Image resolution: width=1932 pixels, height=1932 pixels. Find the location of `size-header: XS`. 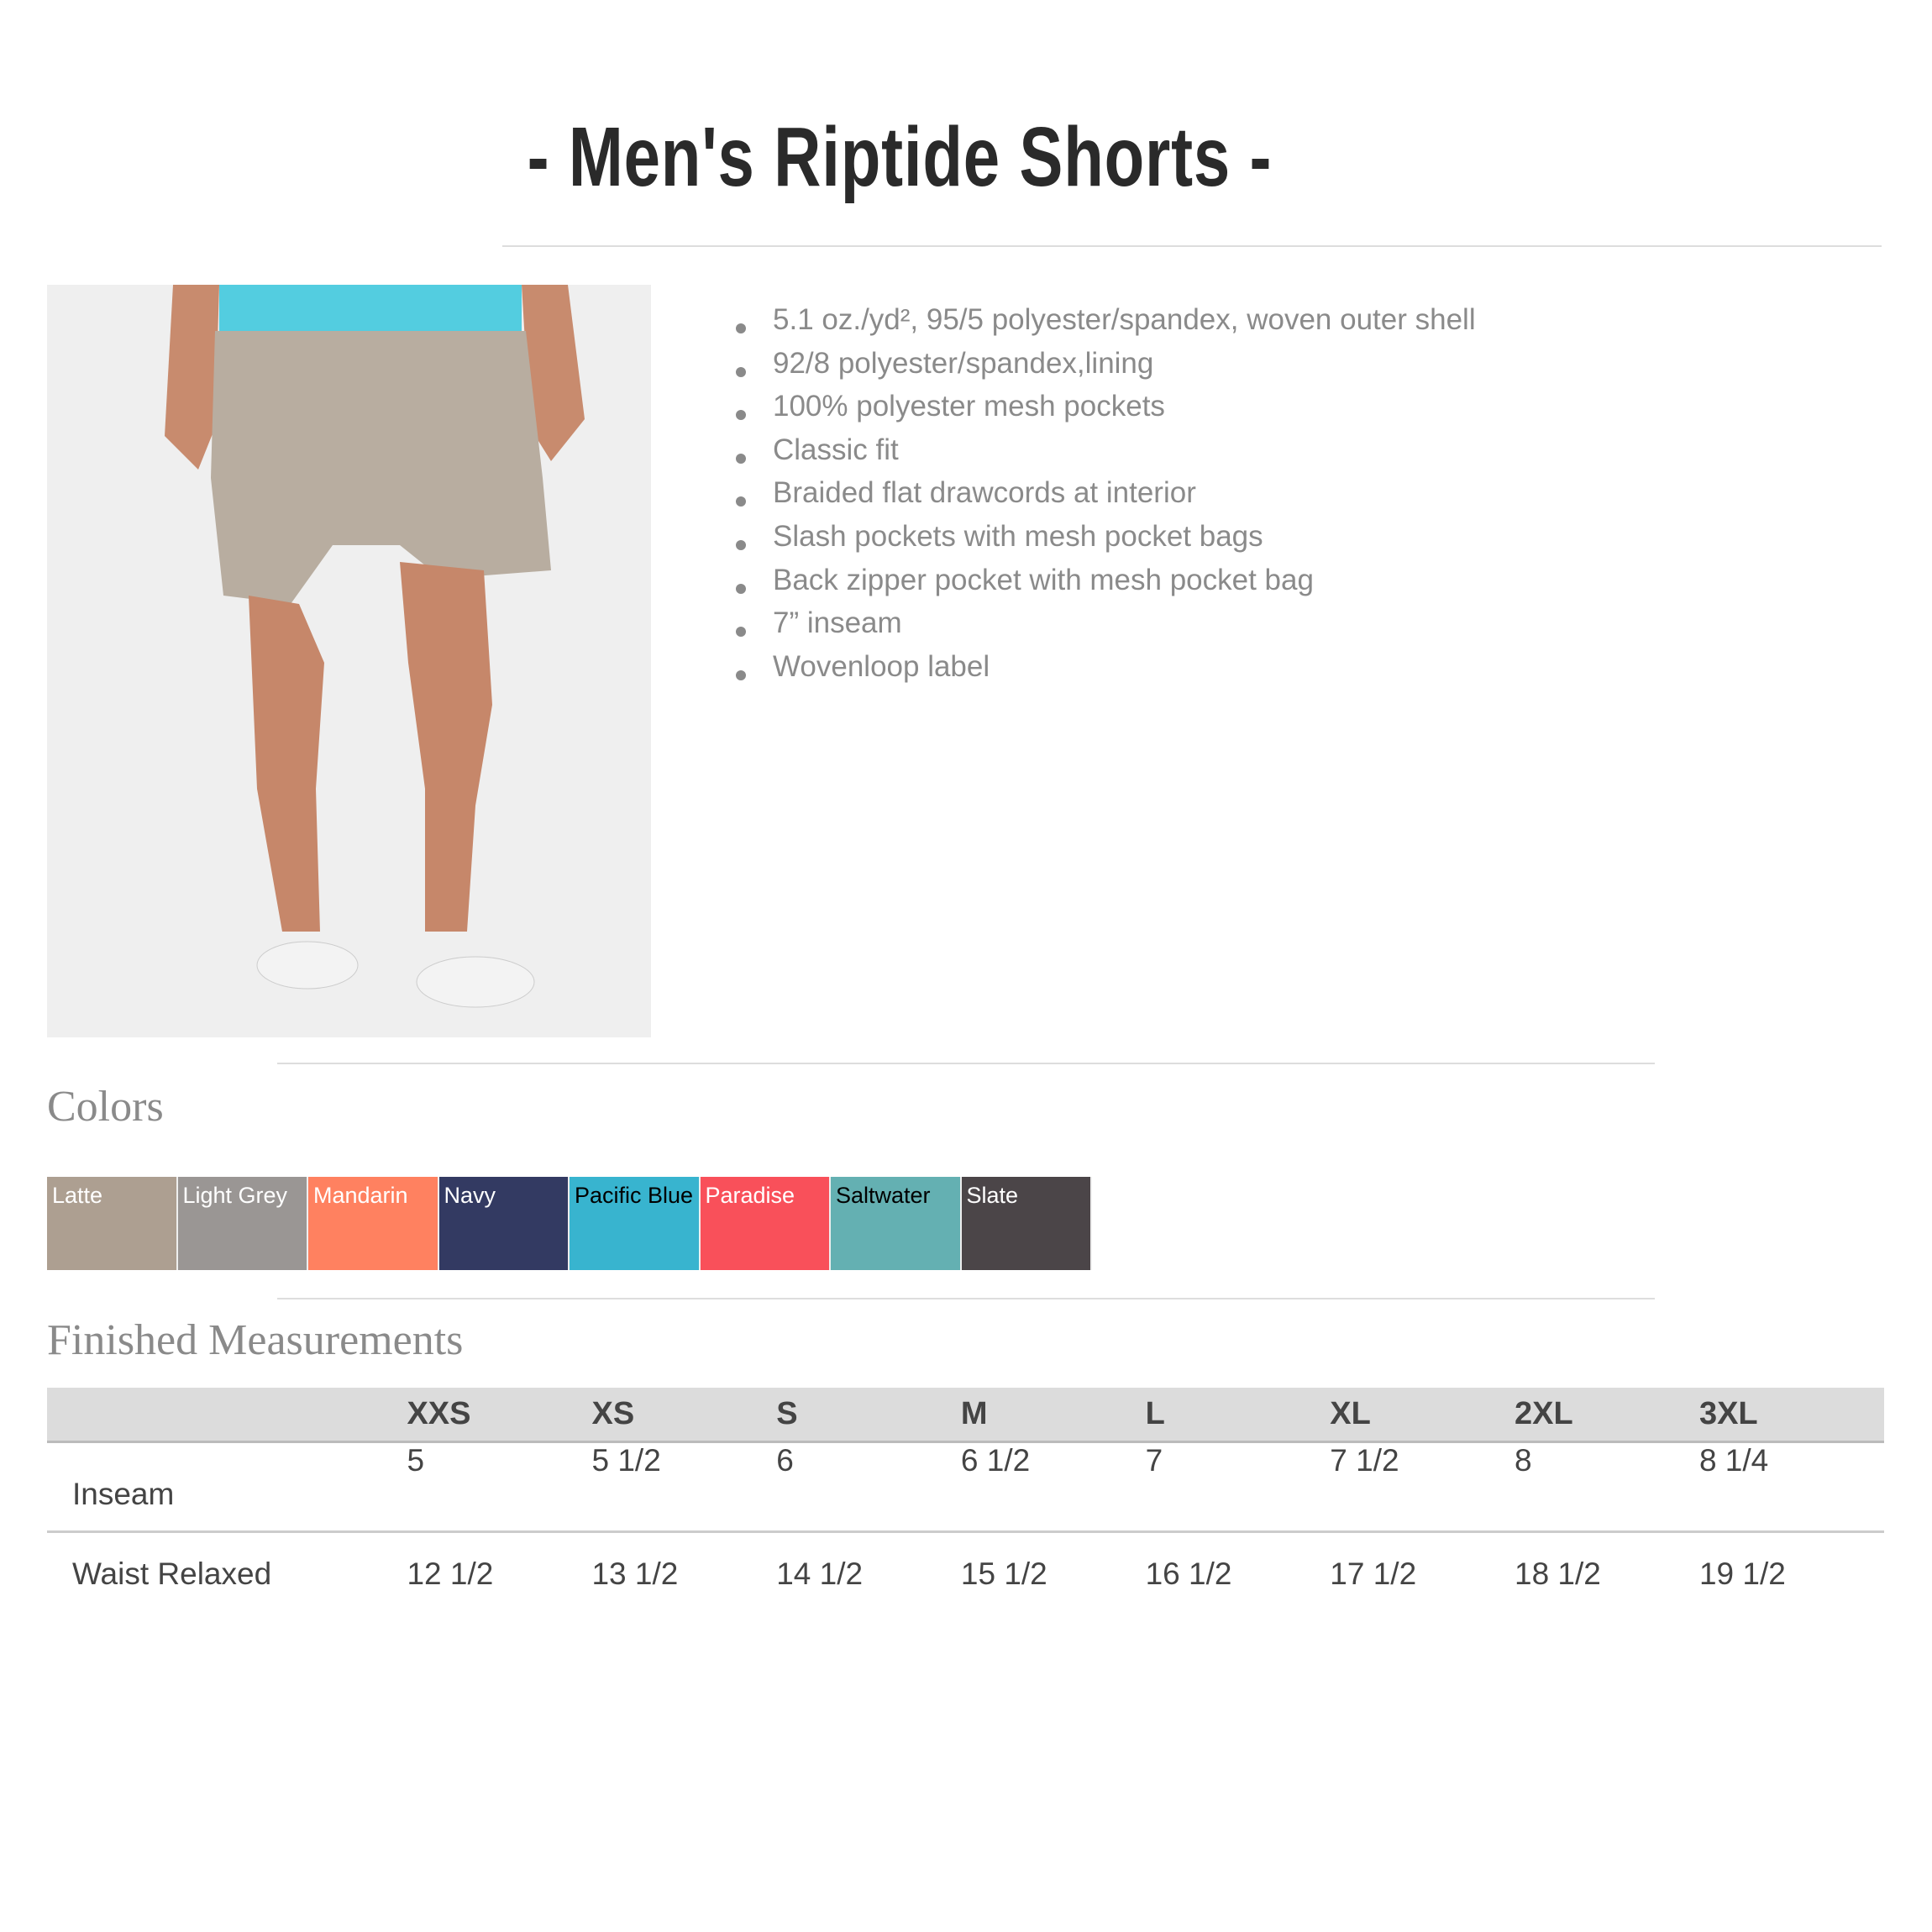

size-header: XS is located at coordinates (684, 1415).